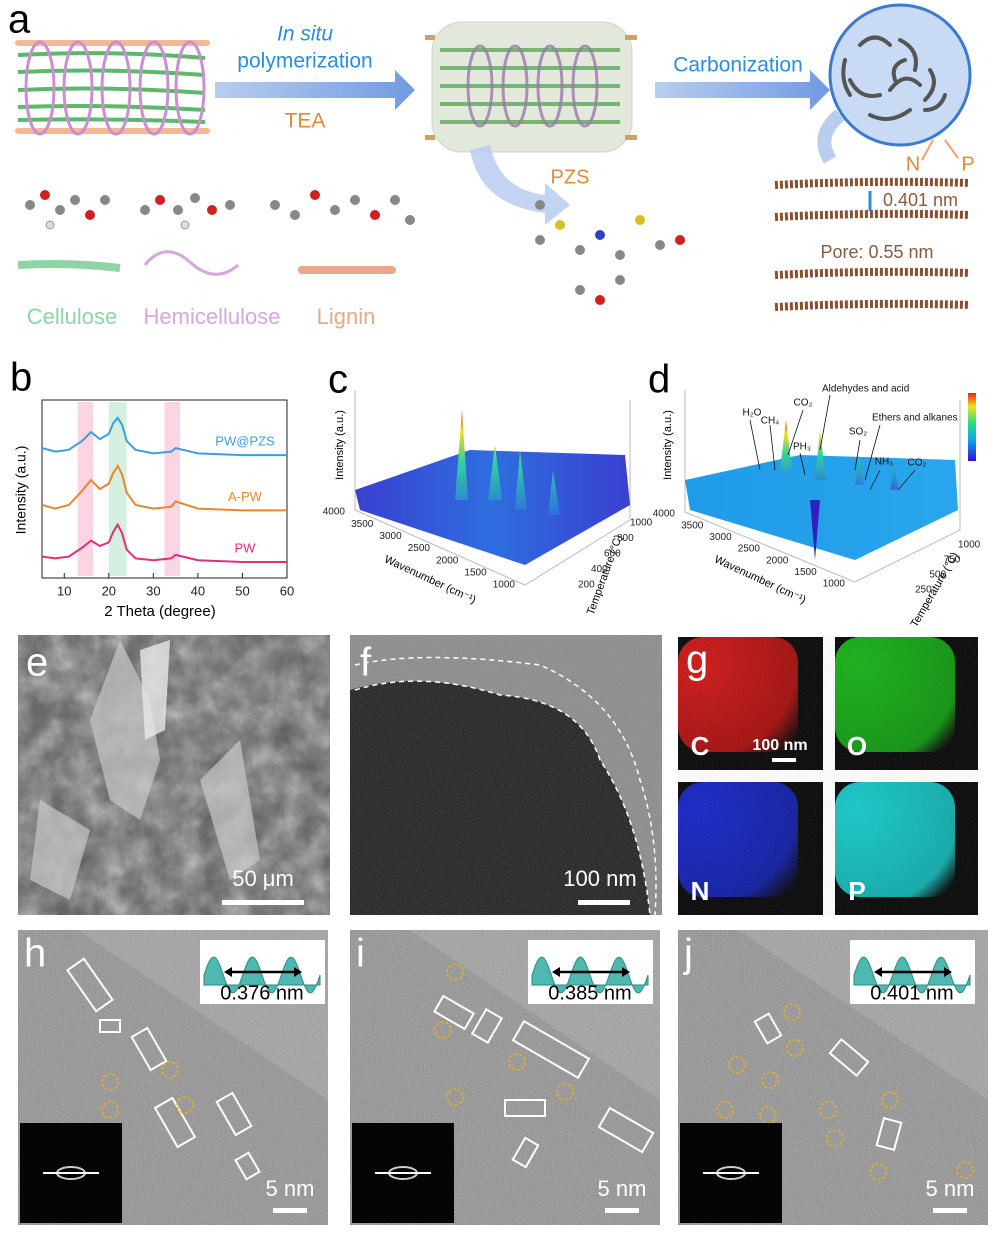  Describe the element at coordinates (261, 993) in the screenshot. I see `spacing-label: 0.376 nm` at that location.